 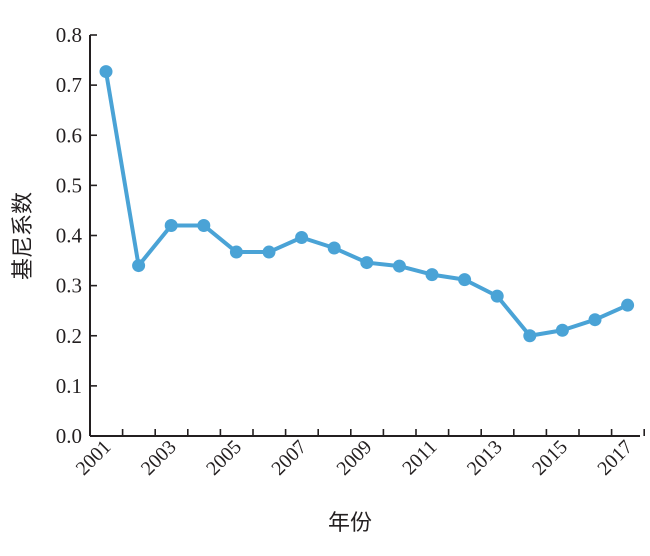 I want to click on y-tick-label: 0.7, so click(x=69, y=85).